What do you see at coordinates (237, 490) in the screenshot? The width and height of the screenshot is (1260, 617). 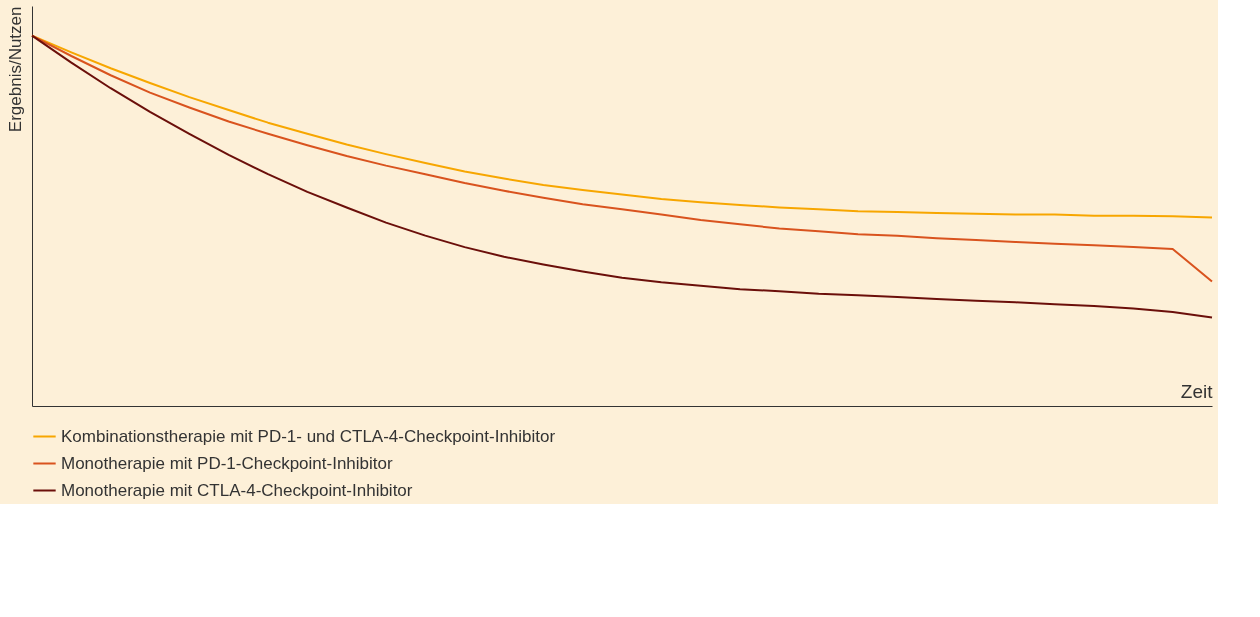 I see `legend-label: Monotherapie mit CTLA-4-Checkpoint-Inhibitor` at bounding box center [237, 490].